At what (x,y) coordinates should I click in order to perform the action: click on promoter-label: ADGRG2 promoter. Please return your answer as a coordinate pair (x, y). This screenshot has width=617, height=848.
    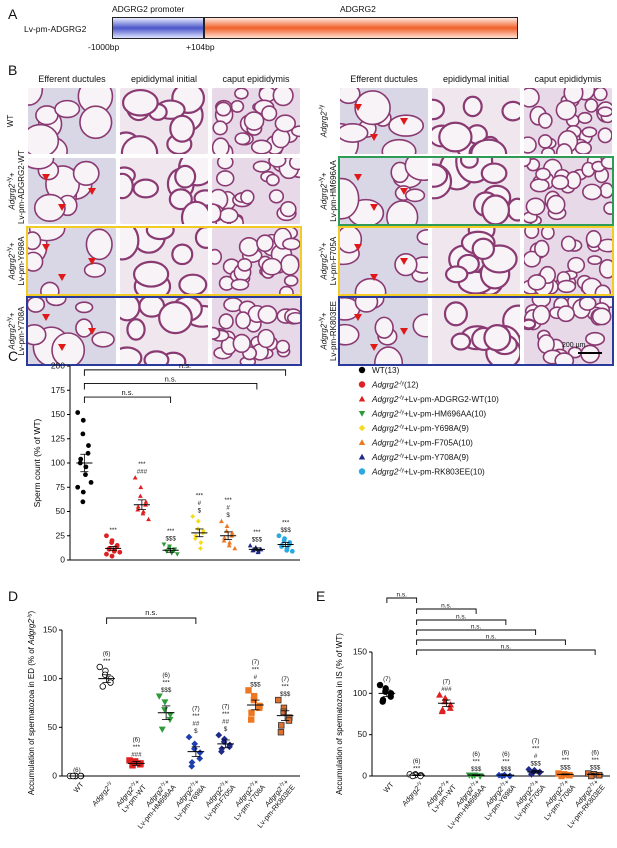
    Looking at the image, I should click on (148, 9).